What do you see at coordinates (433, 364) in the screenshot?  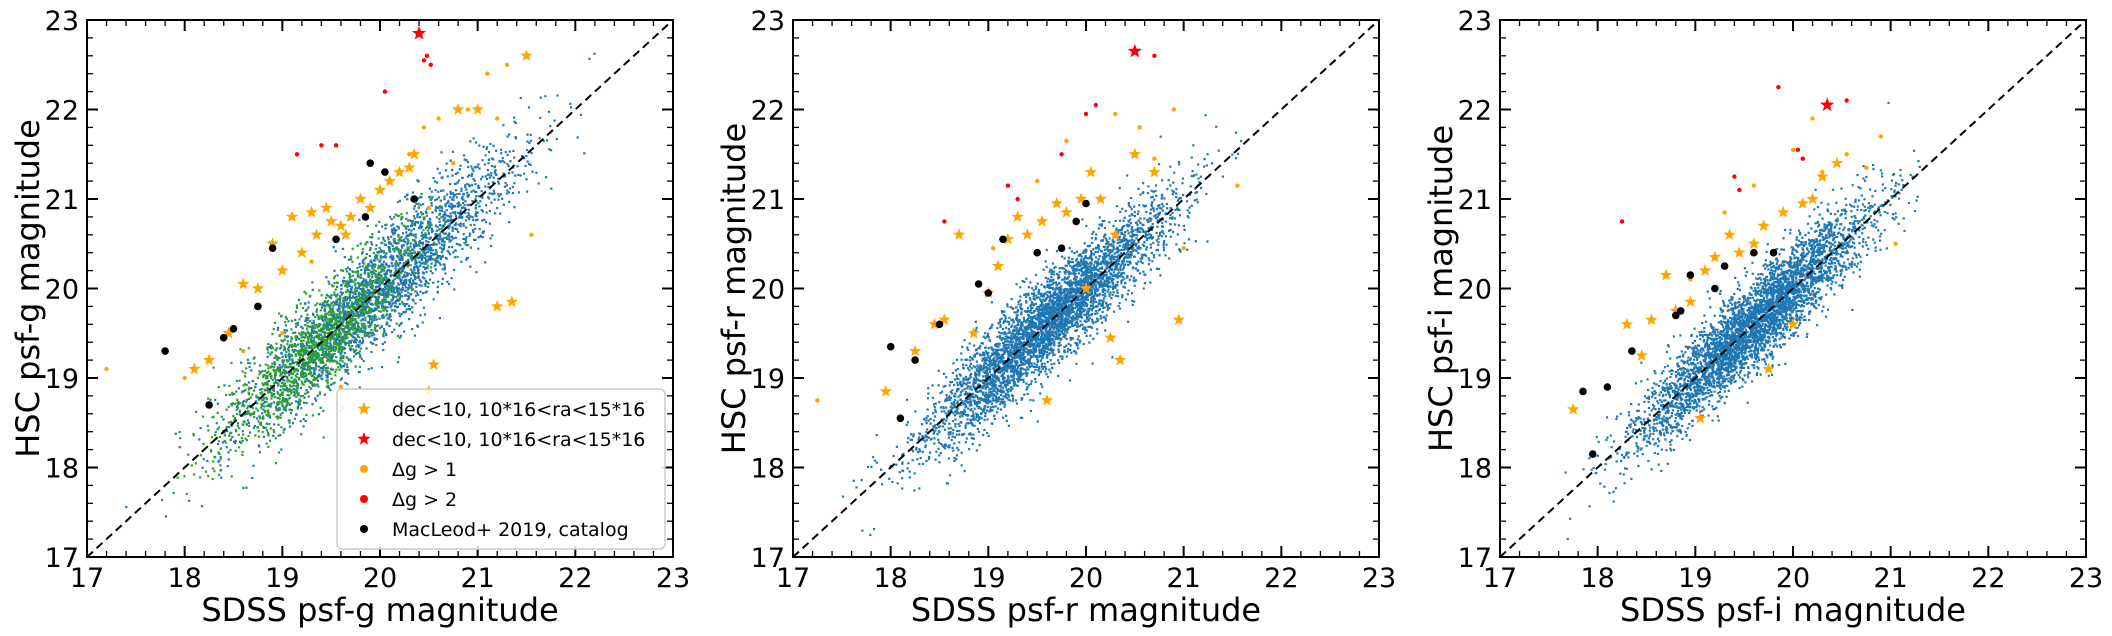 I see `star-point` at bounding box center [433, 364].